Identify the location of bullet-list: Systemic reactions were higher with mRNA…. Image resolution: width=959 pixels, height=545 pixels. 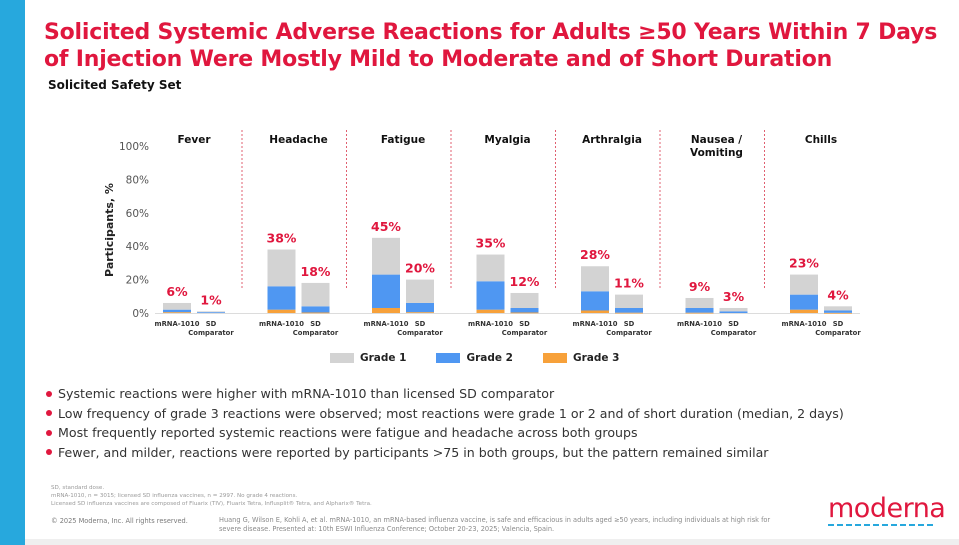
(445, 423).